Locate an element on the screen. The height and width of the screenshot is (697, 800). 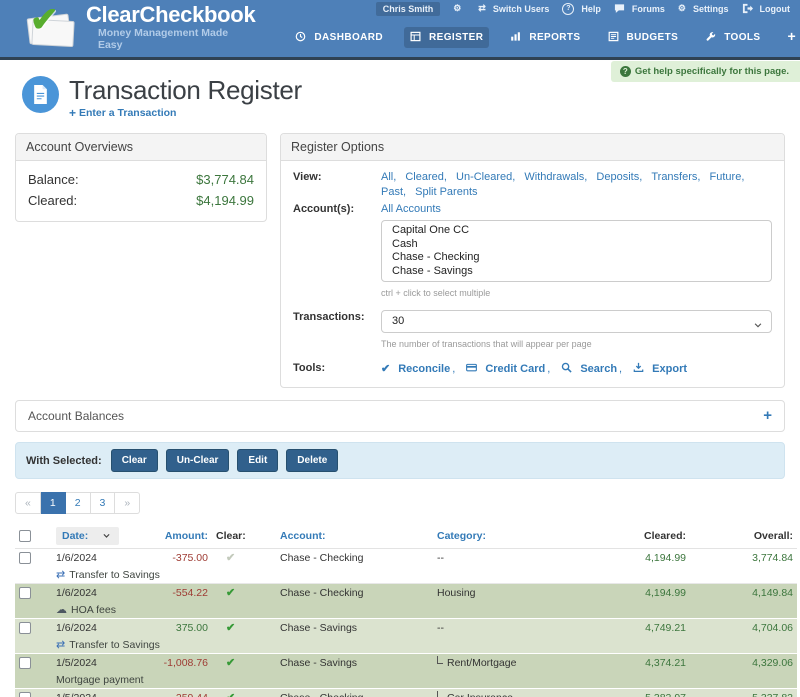
view-filter-future: Future is located at coordinates (725, 177).